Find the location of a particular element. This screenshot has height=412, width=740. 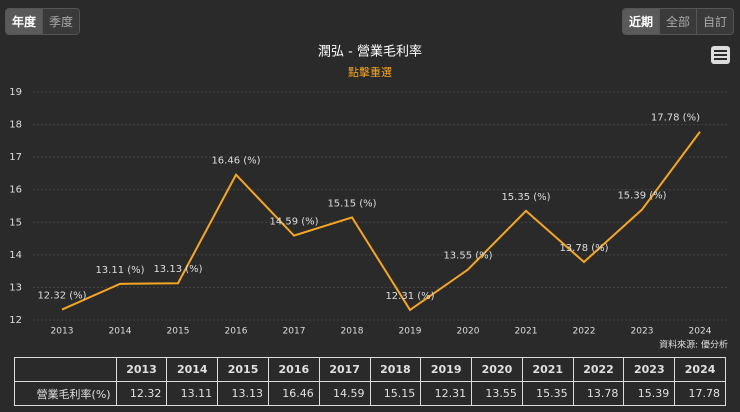

data-label: 16.46 (%) is located at coordinates (235, 161).